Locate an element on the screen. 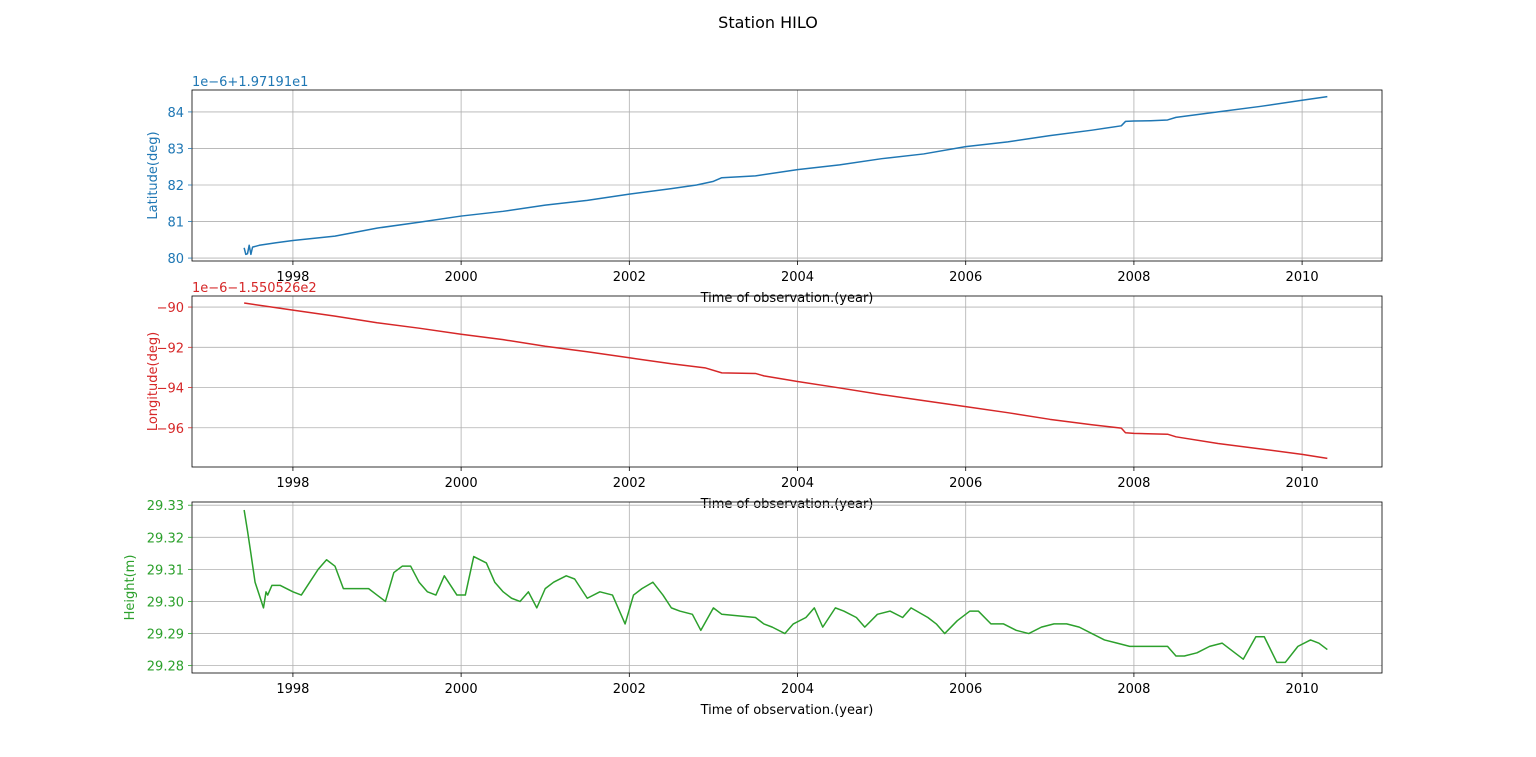  latitude-offset-text: 1e−6+1.97191e1 is located at coordinates (250, 82).